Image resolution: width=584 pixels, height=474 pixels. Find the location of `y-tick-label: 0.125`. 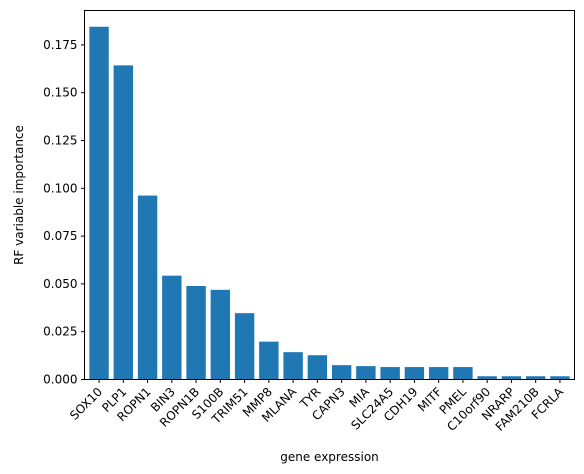

y-tick-label: 0.125 is located at coordinates (60, 141).